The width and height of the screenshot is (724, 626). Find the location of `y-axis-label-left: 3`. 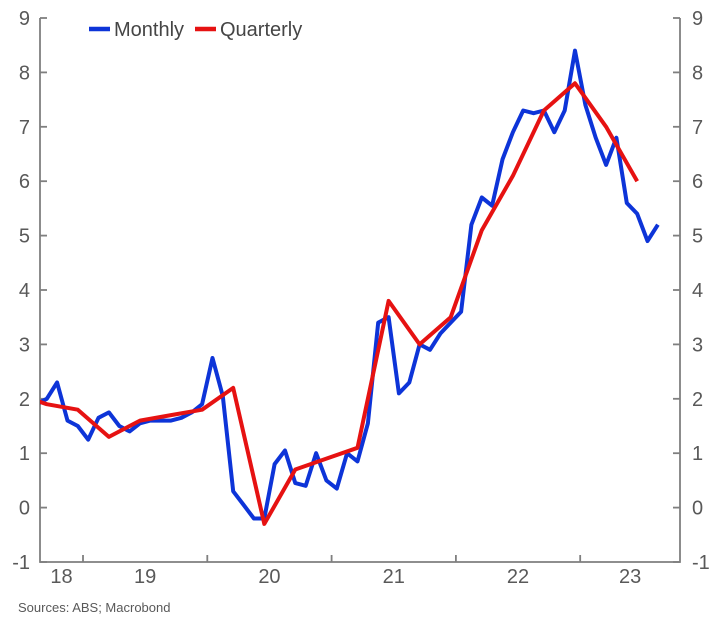

y-axis-label-left: 3 is located at coordinates (24, 345).